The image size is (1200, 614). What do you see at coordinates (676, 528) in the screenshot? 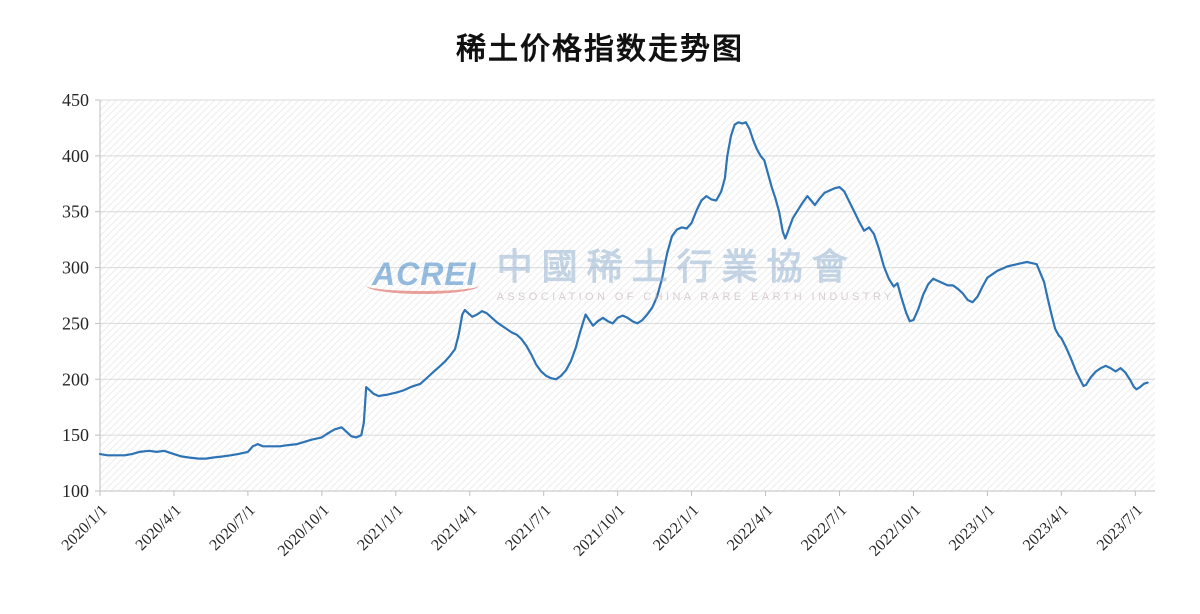
I see `x-axis-tick-label: 2022/1/1` at bounding box center [676, 528].